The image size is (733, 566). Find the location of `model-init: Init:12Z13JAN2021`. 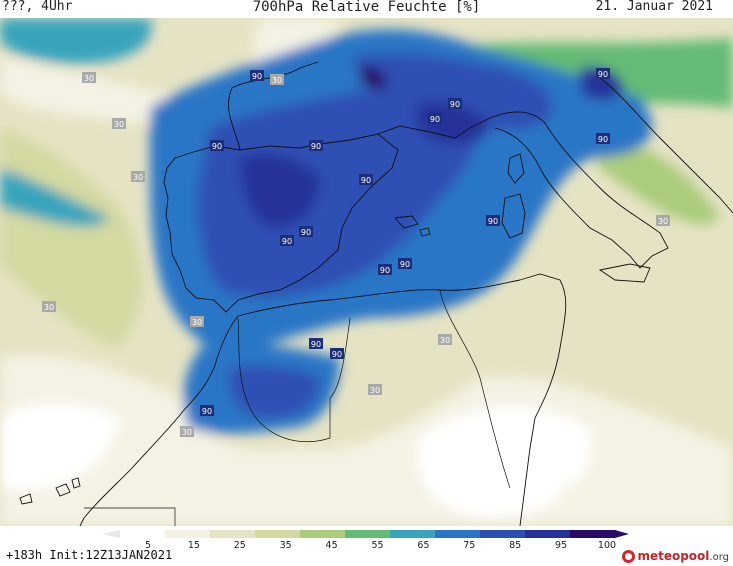

model-init: Init:12Z13JAN2021 is located at coordinates (111, 555).